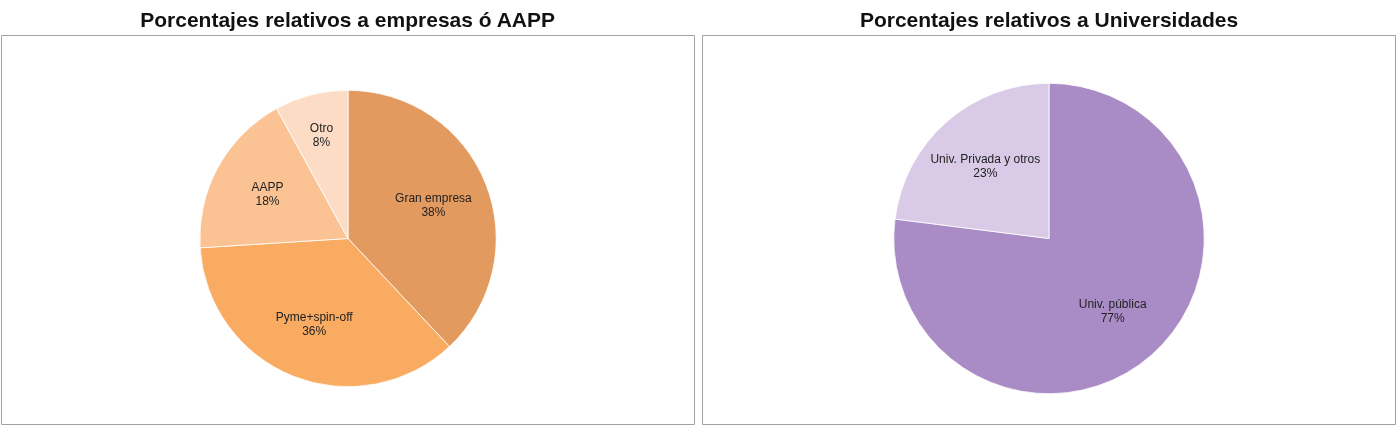  I want to click on data-label: 36%, so click(314, 330).